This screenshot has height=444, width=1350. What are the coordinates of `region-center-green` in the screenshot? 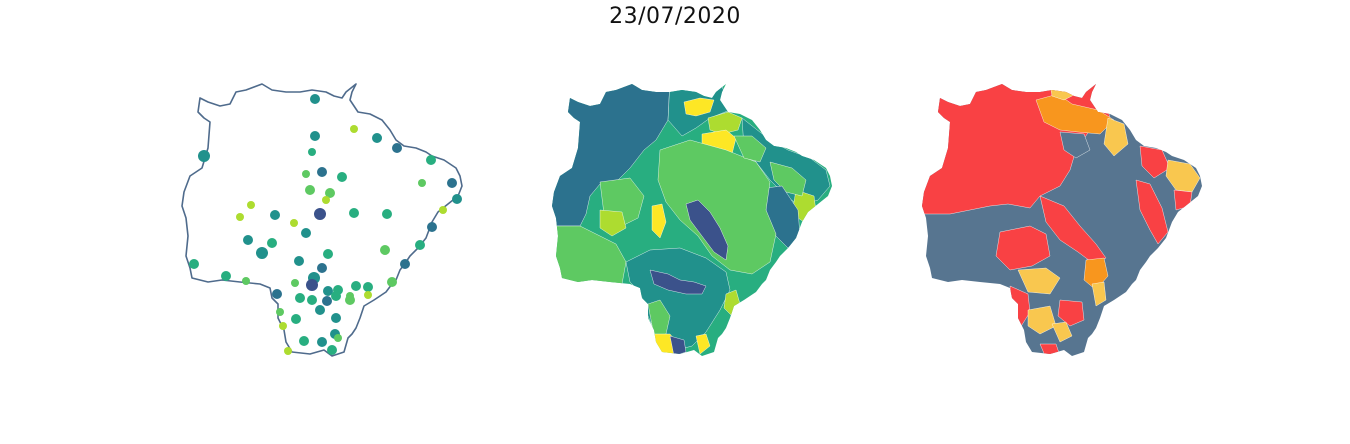 It's located at (717, 207).